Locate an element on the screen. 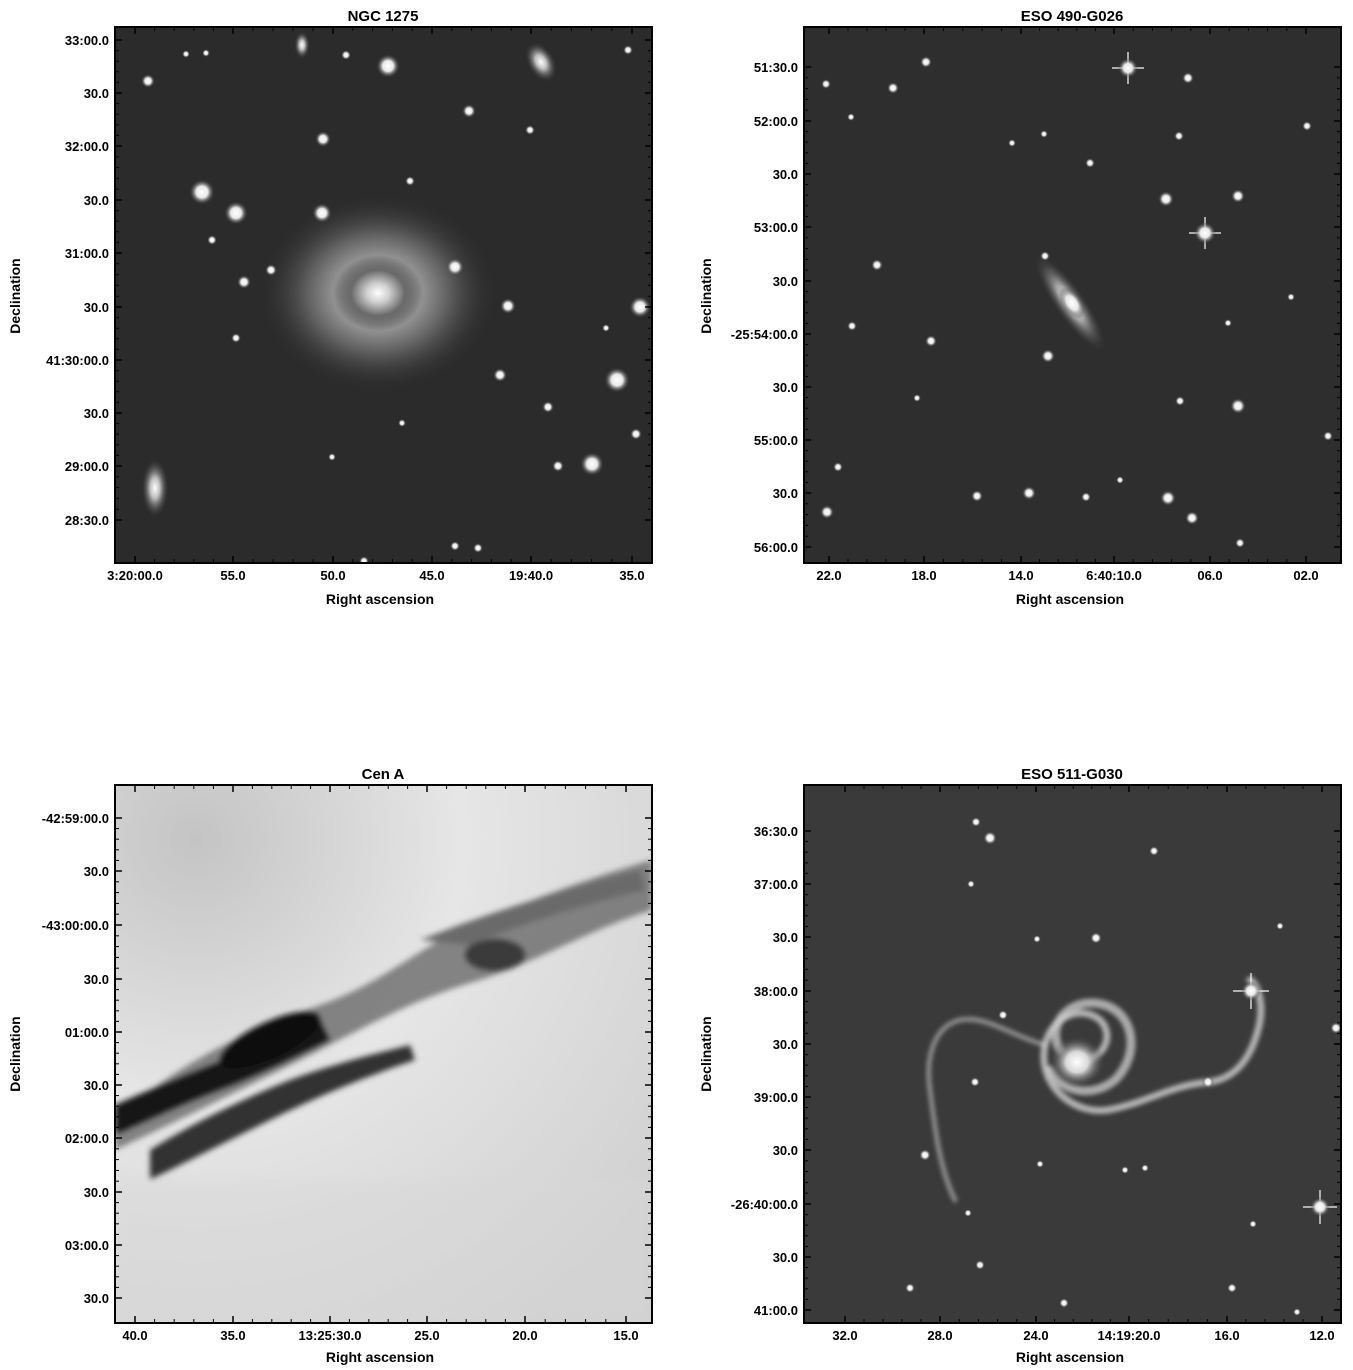 This screenshot has height=1370, width=1353. eso511-xtick-label: 16.0 is located at coordinates (1226, 1335).